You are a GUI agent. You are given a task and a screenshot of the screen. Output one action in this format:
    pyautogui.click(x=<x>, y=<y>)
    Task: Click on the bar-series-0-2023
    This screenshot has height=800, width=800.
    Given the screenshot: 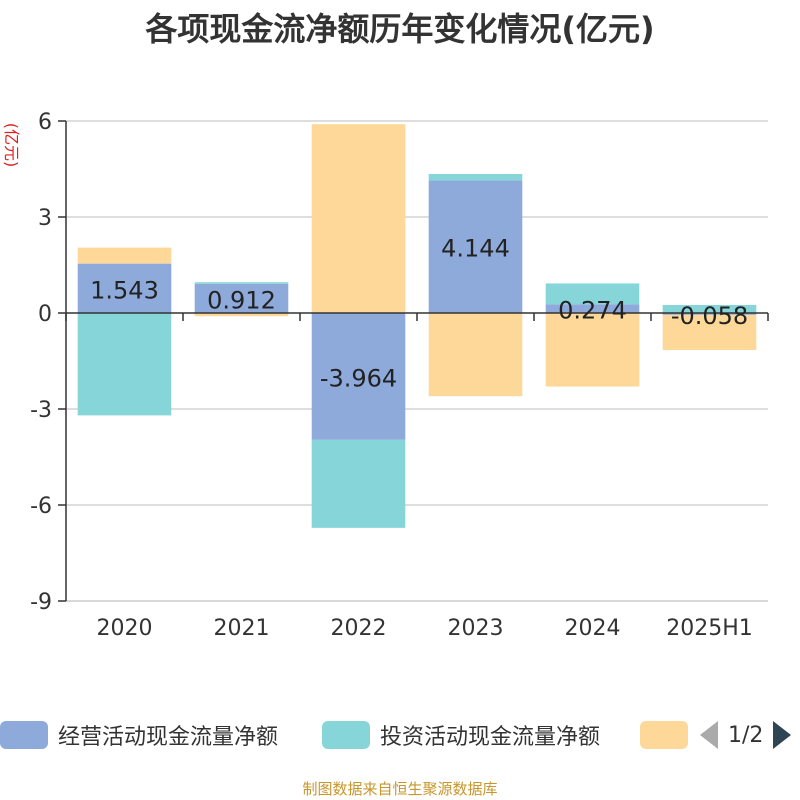 What is the action you would take?
    pyautogui.click(x=475, y=246)
    